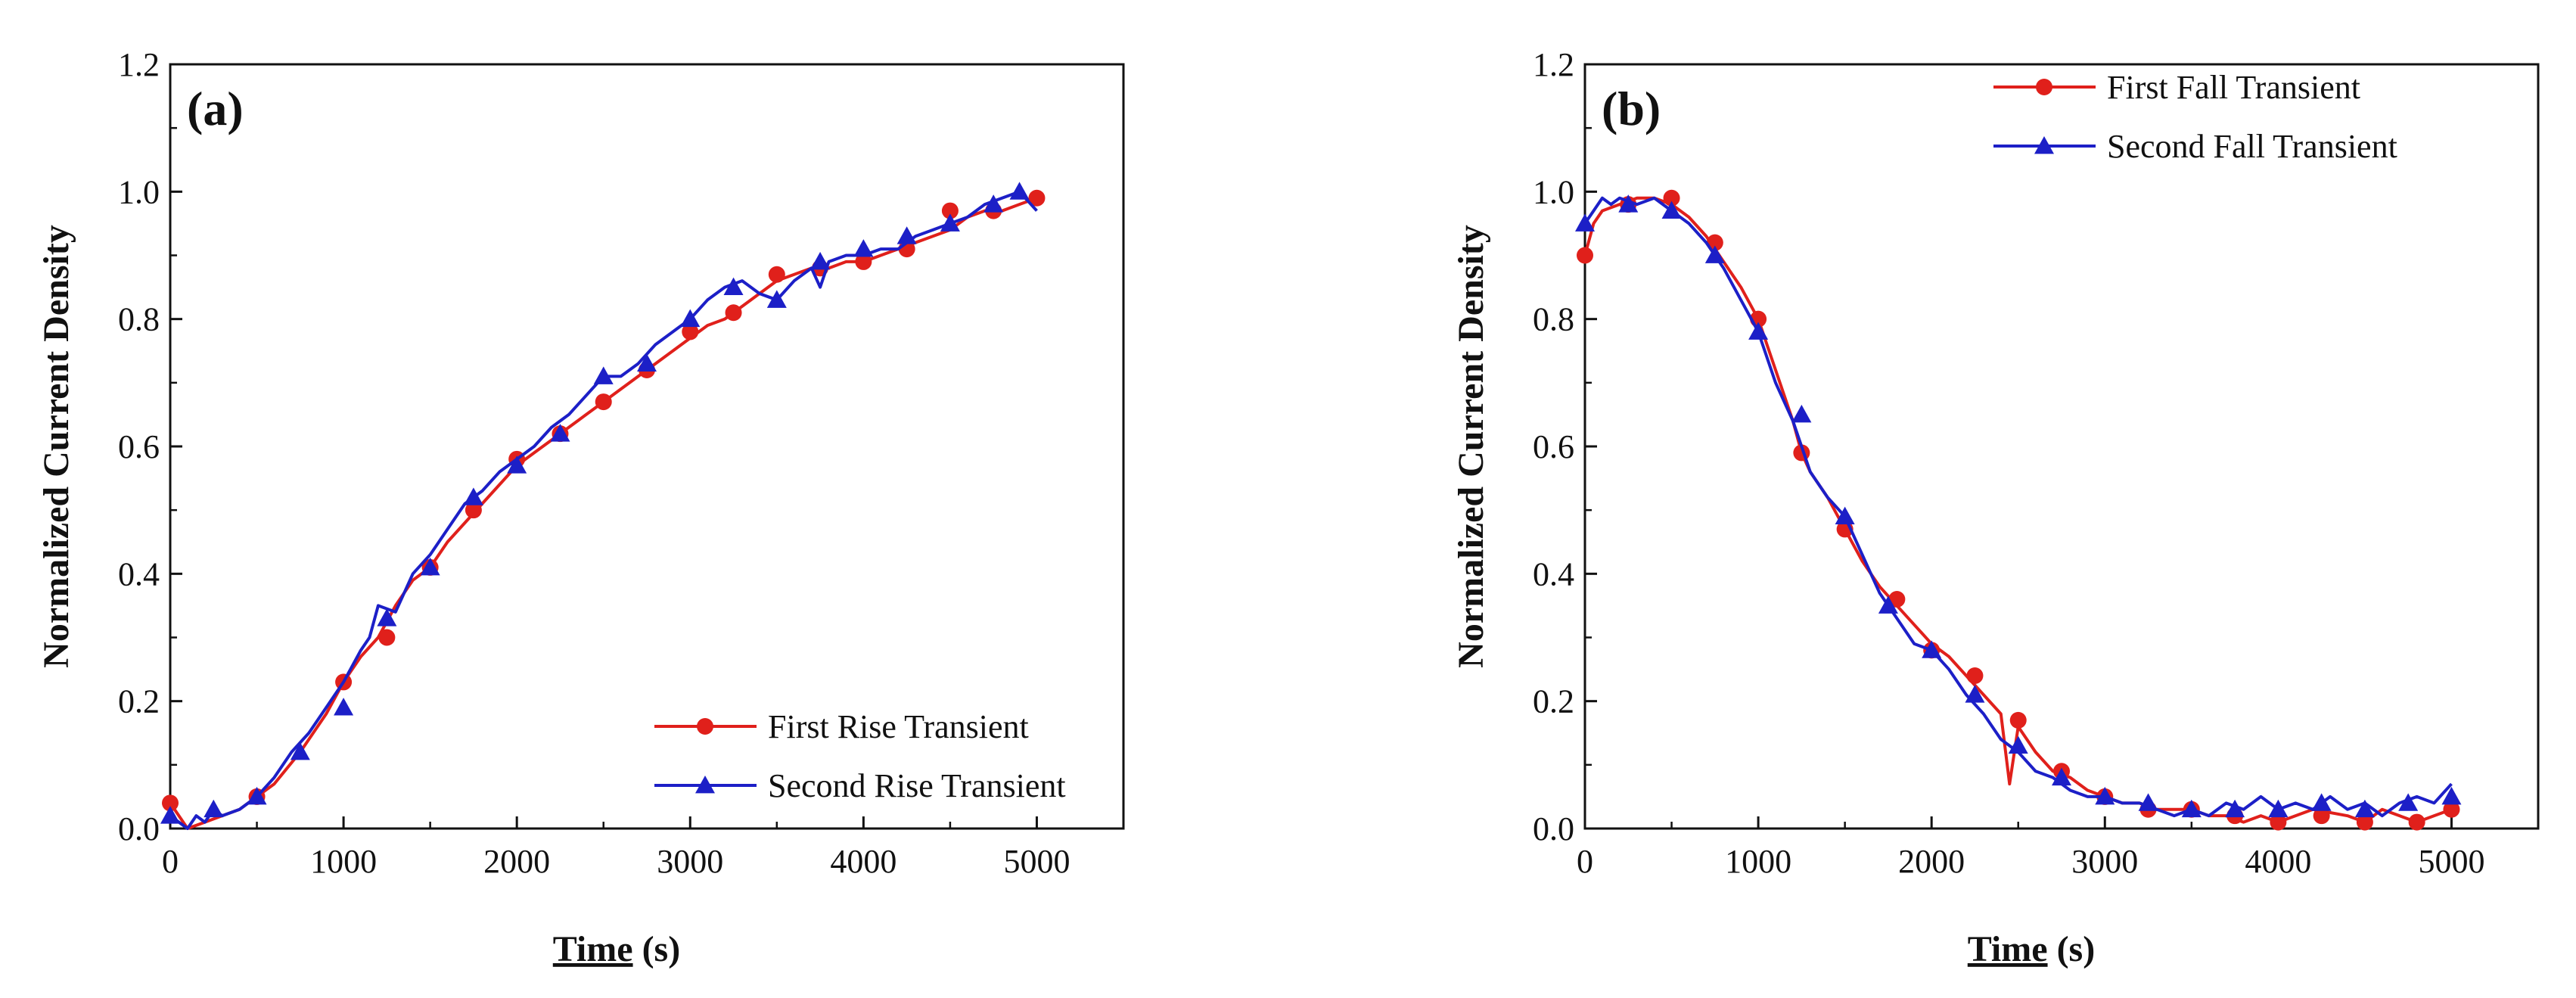  I want to click on legend-label: First Fall Transient, so click(2233, 87).